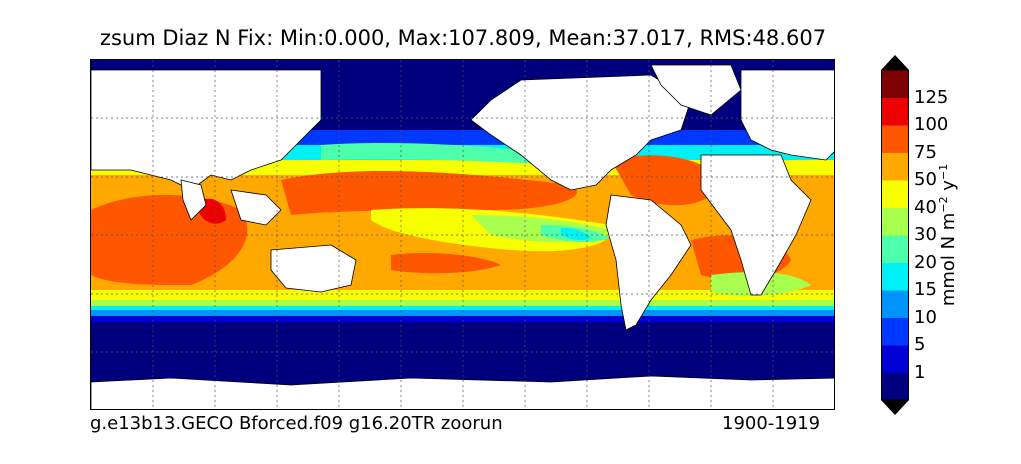 This screenshot has height=464, width=1021. I want to click on colorbar-tick-label: 5, so click(920, 344).